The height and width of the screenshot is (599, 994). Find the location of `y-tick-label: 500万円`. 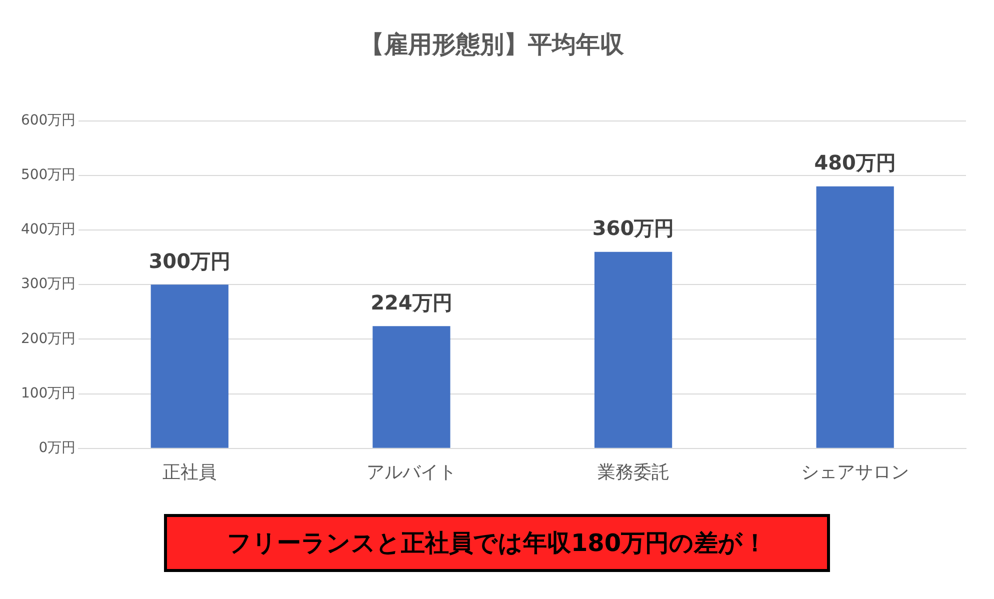

y-tick-label: 500万円 is located at coordinates (48, 175).